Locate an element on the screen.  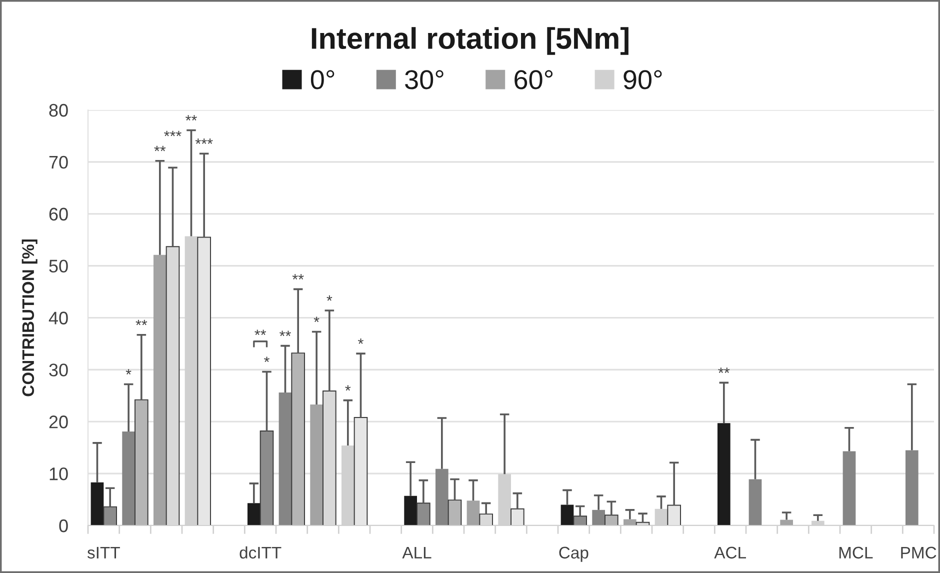
y-tick-label: 30 is located at coordinates (58, 370).